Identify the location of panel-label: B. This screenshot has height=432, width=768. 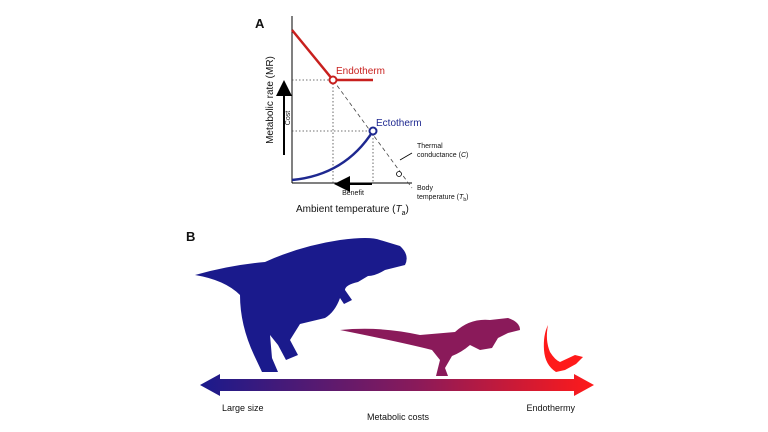
(190, 236).